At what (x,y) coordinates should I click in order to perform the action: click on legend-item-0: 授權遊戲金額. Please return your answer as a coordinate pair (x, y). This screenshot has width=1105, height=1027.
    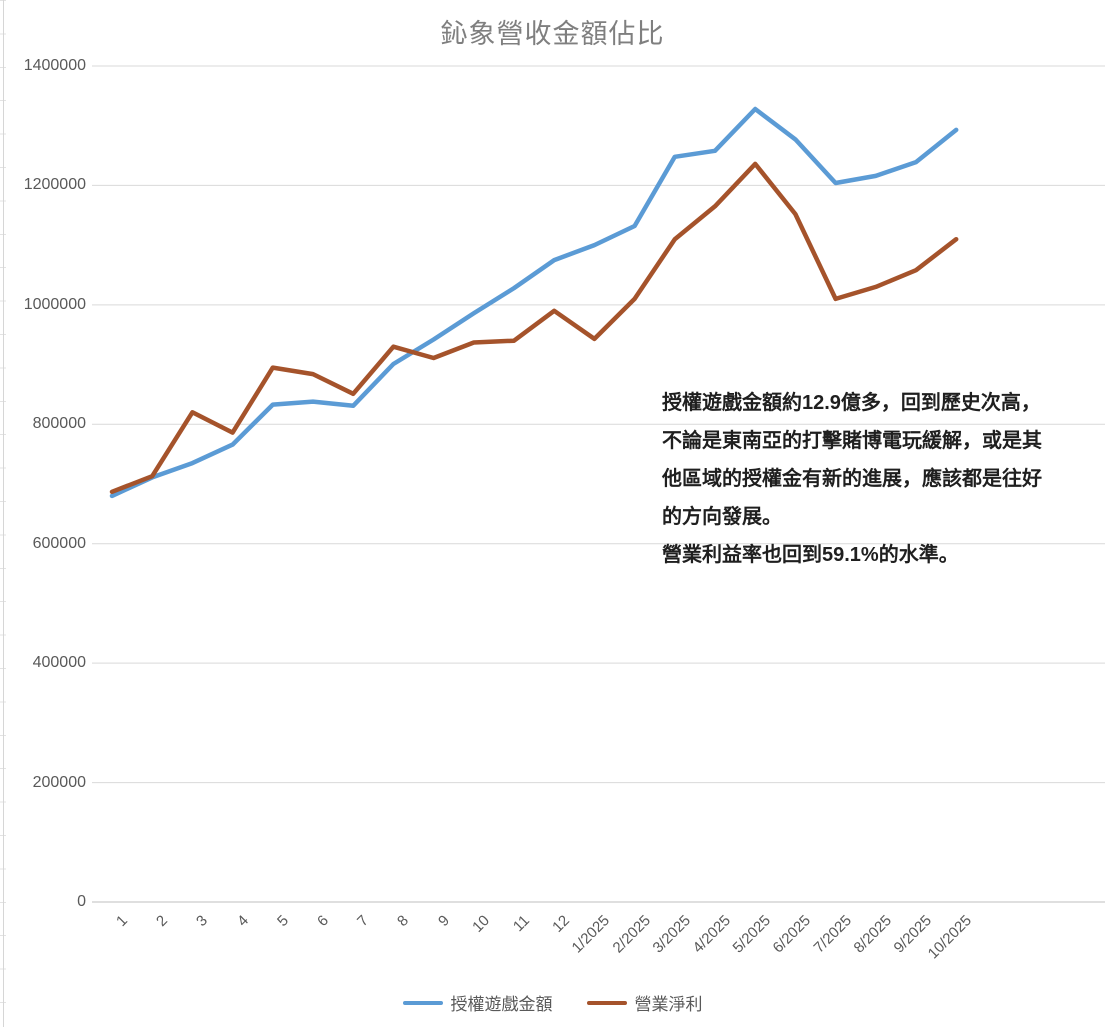
    Looking at the image, I should click on (477, 1002).